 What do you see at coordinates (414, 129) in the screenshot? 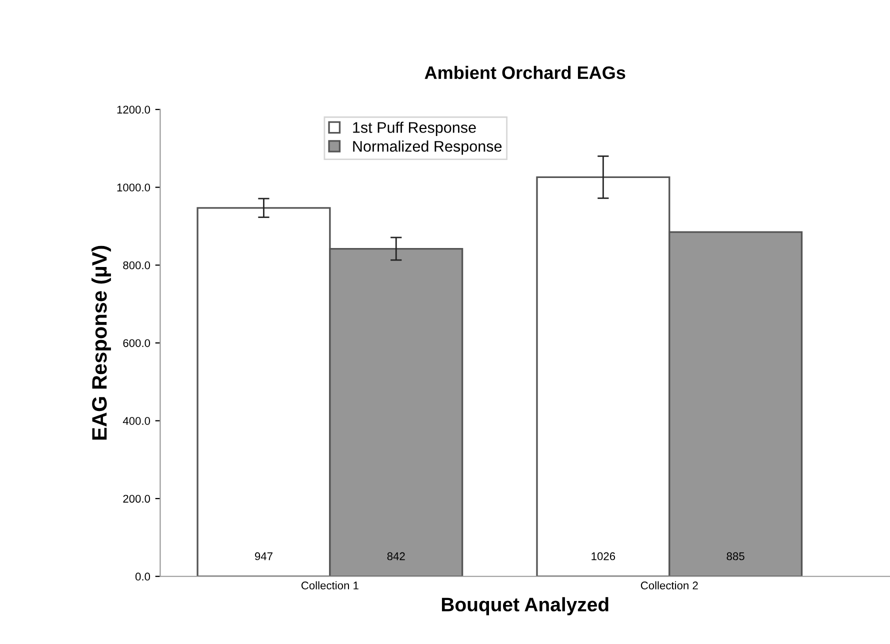
I see `legend-label: 1st Puff Response` at bounding box center [414, 129].